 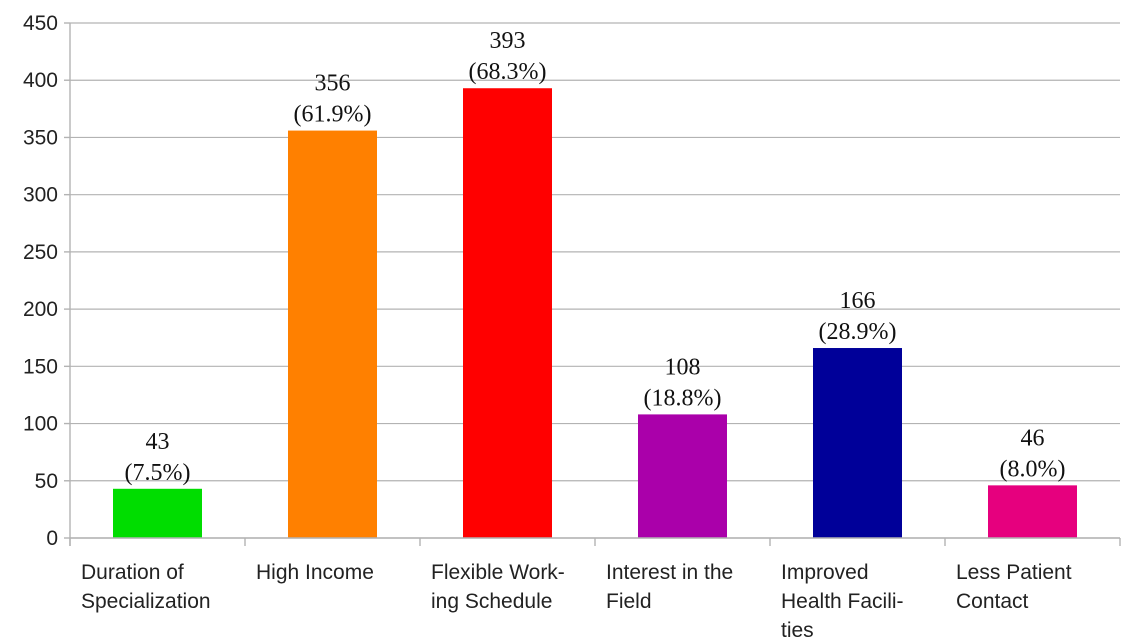 I want to click on x-tick-label: Specialization, so click(x=146, y=601).